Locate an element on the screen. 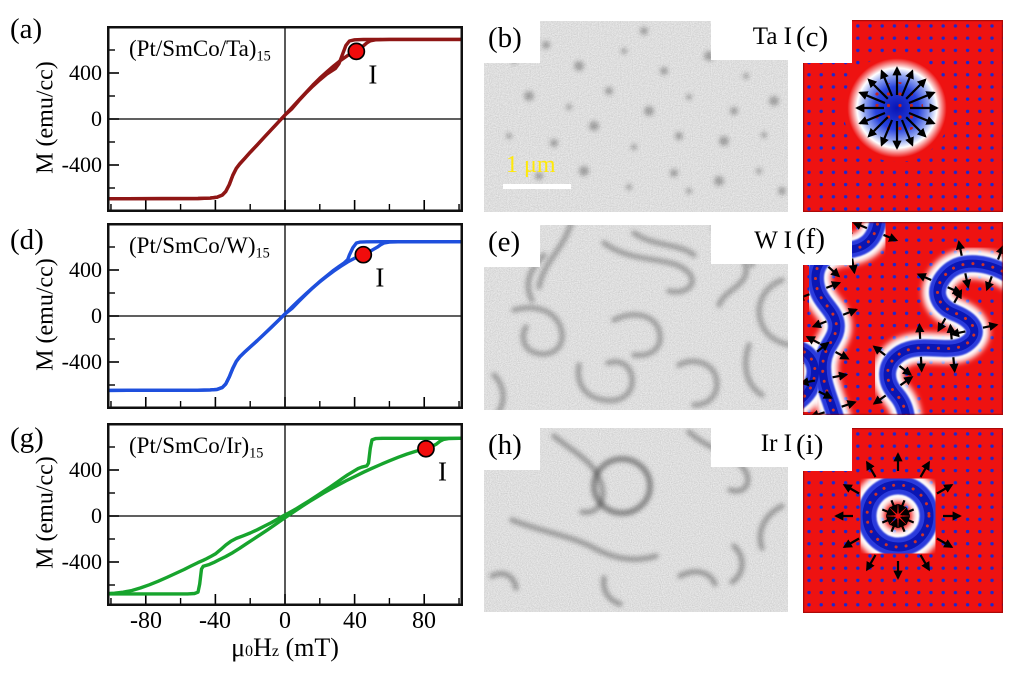 The image size is (1009, 674). loop-ascending is located at coordinates (285, 316).